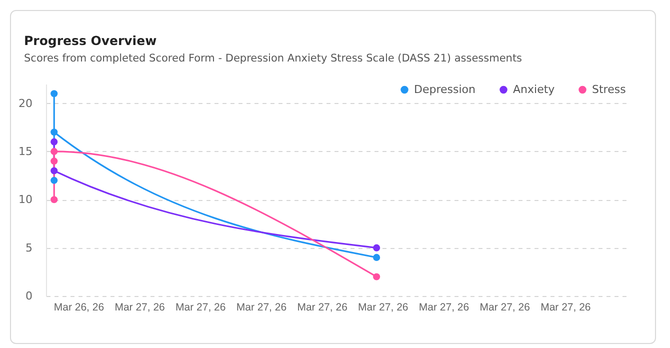 Image resolution: width=670 pixels, height=348 pixels. What do you see at coordinates (25, 151) in the screenshot?
I see `y-tick-label: 15` at bounding box center [25, 151].